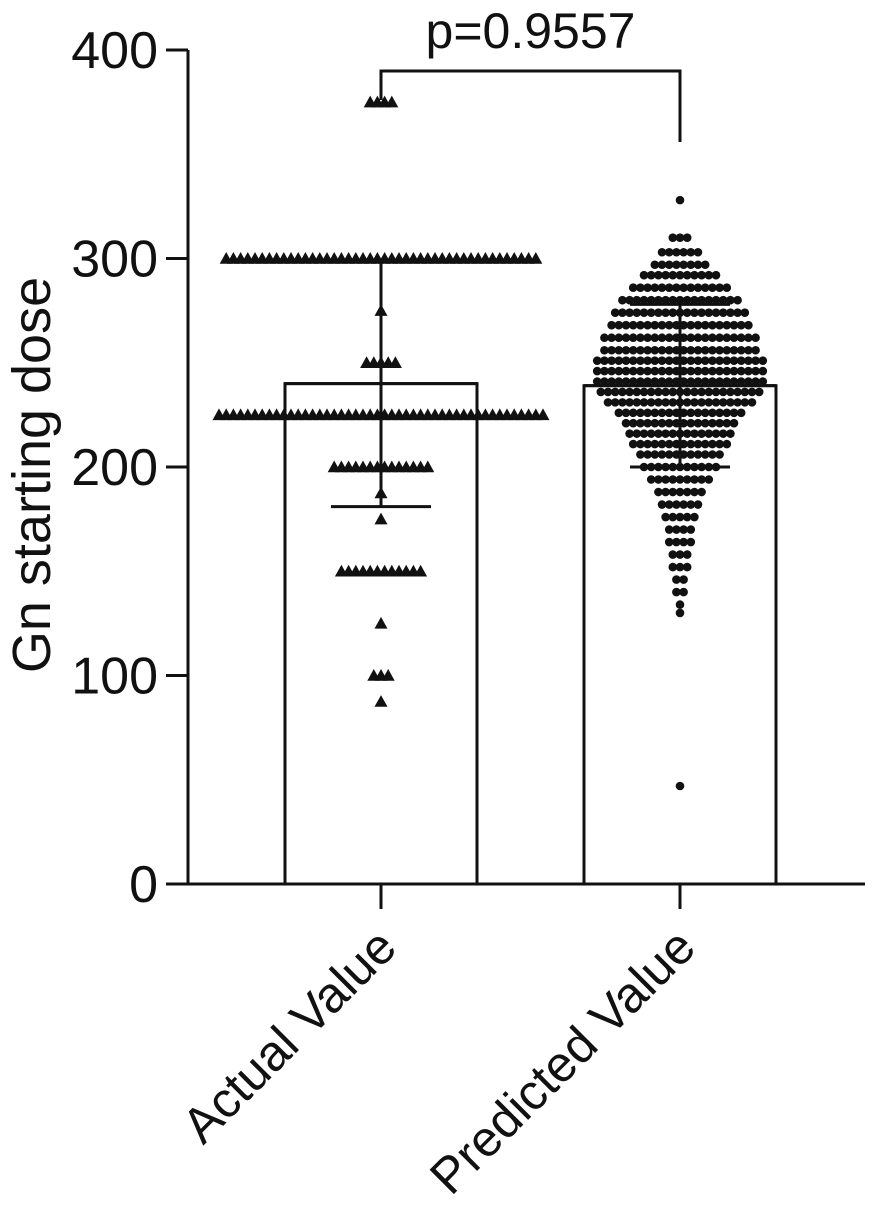 This screenshot has height=1232, width=886. I want to click on p-value-label: p=0.9557, so click(531, 31).